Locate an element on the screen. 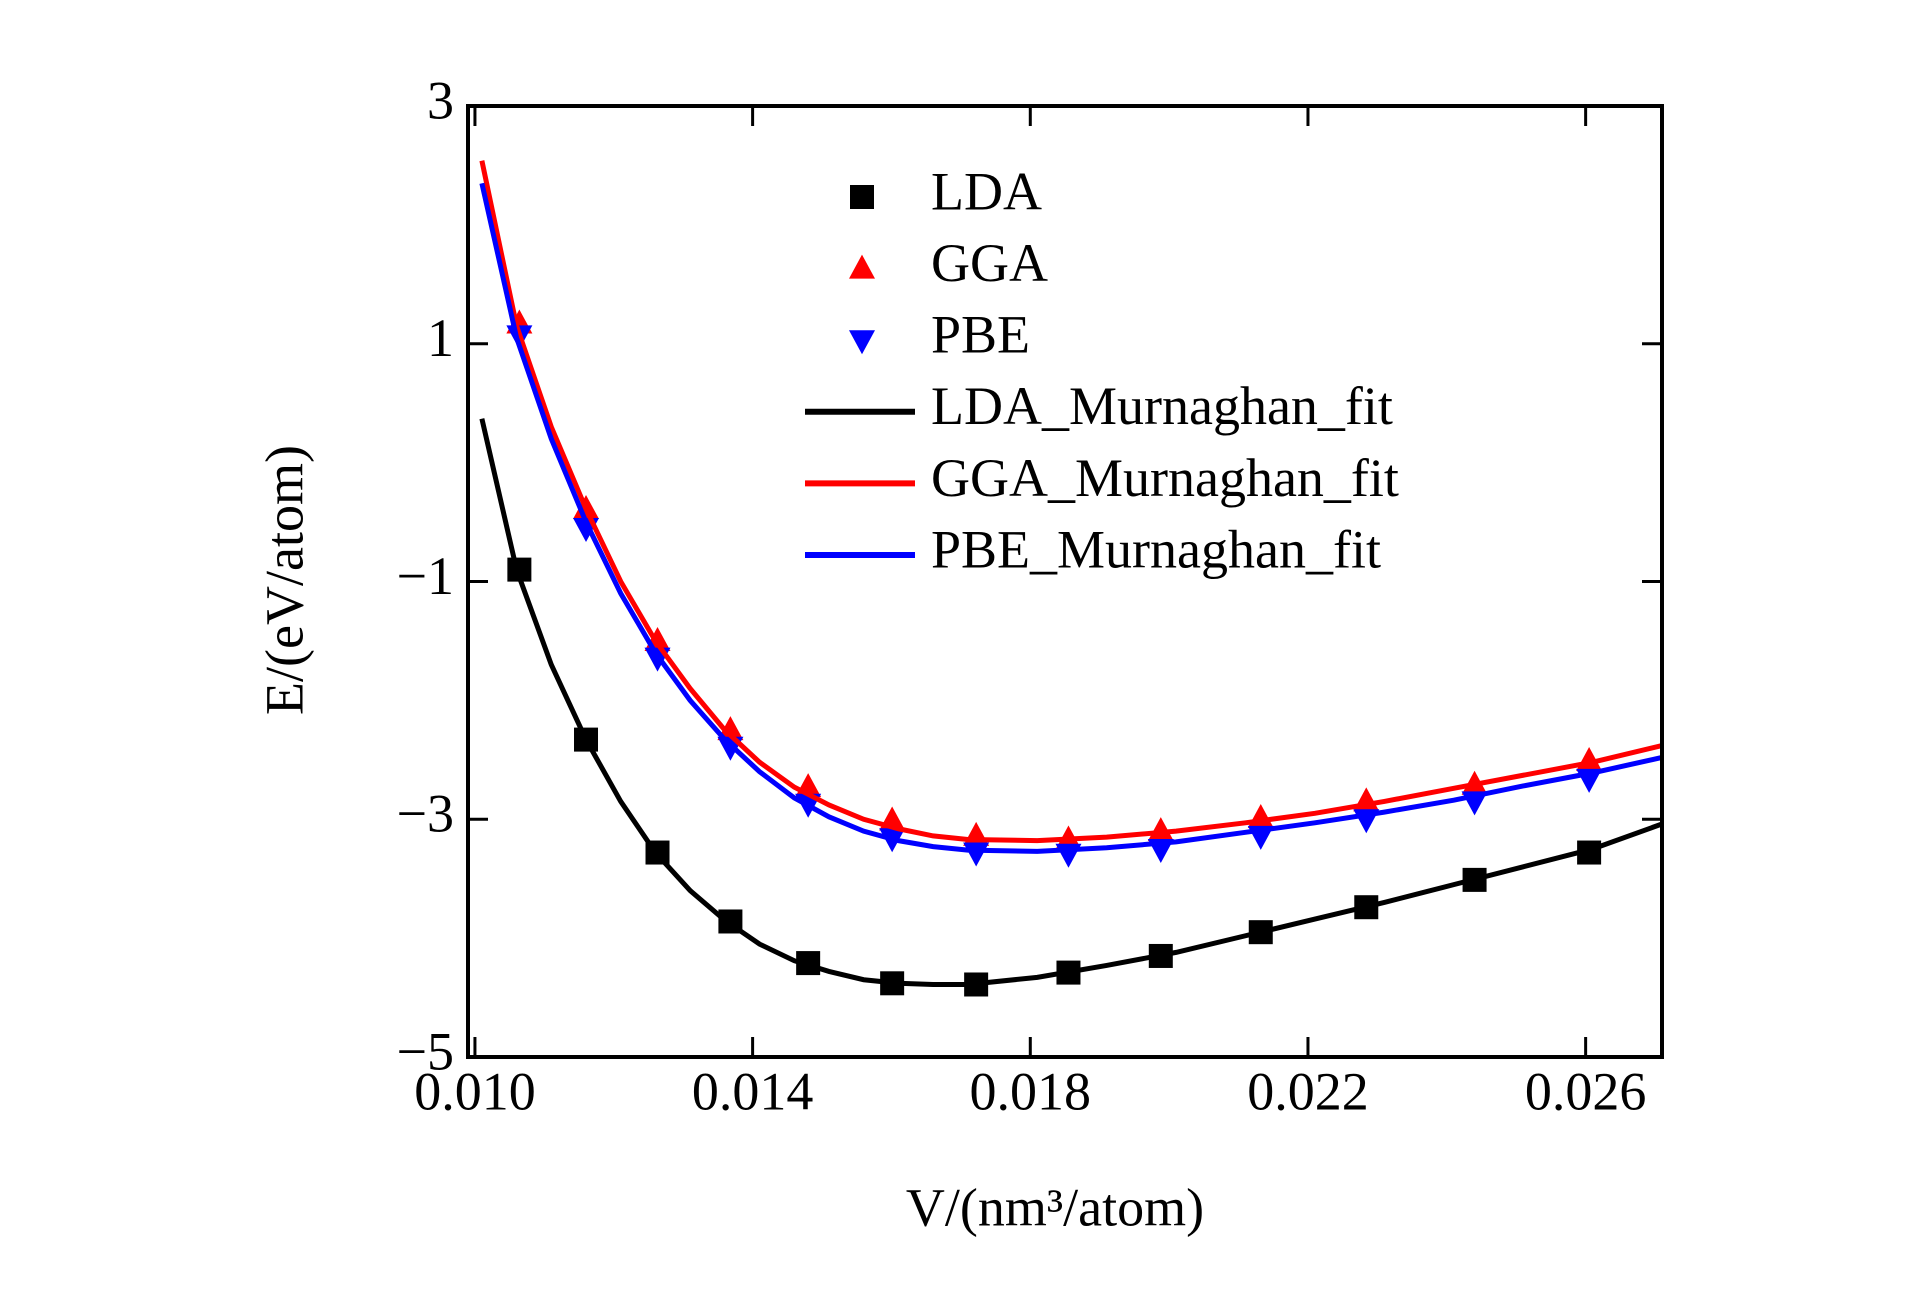  y-tick-label: −3 is located at coordinates (425, 814).